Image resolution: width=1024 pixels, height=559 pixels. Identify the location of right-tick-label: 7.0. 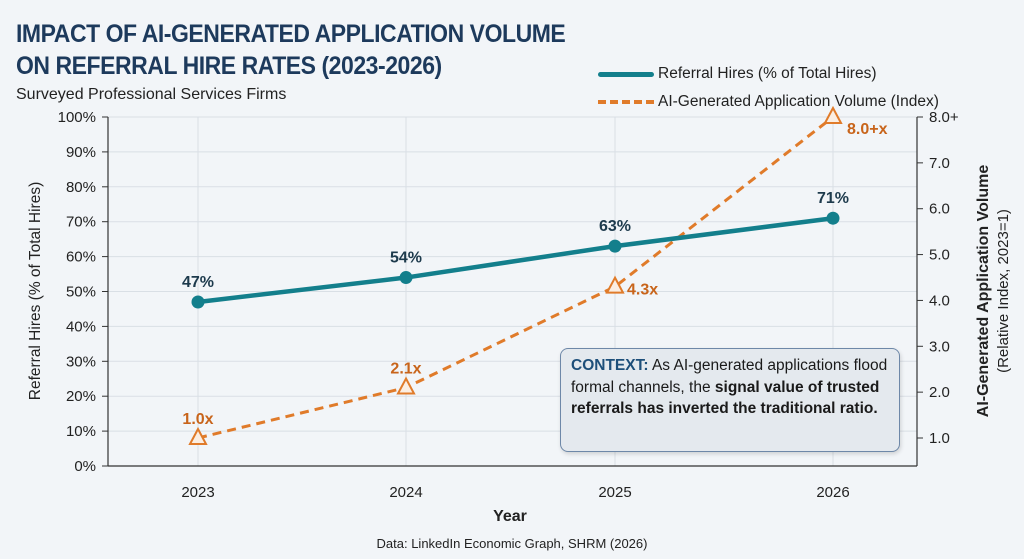
(939, 163).